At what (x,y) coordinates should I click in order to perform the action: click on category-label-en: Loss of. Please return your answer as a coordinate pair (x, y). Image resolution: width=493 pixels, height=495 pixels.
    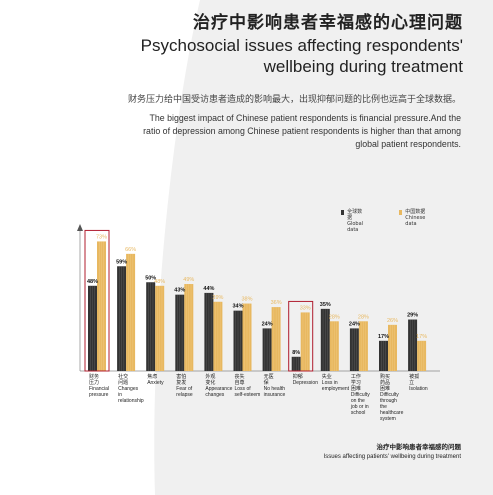
    Looking at the image, I should click on (243, 389).